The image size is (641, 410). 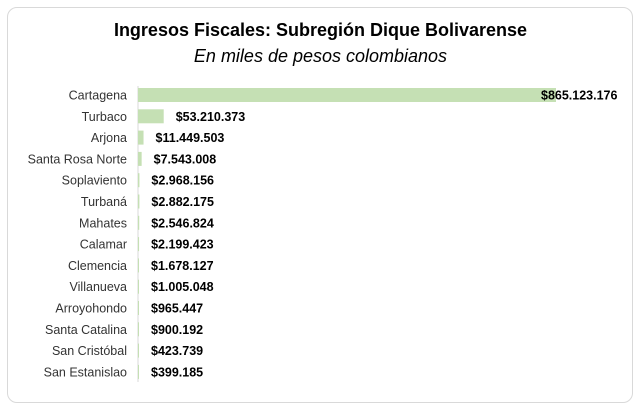 What do you see at coordinates (104, 117) in the screenshot?
I see `category-label: Turbaco` at bounding box center [104, 117].